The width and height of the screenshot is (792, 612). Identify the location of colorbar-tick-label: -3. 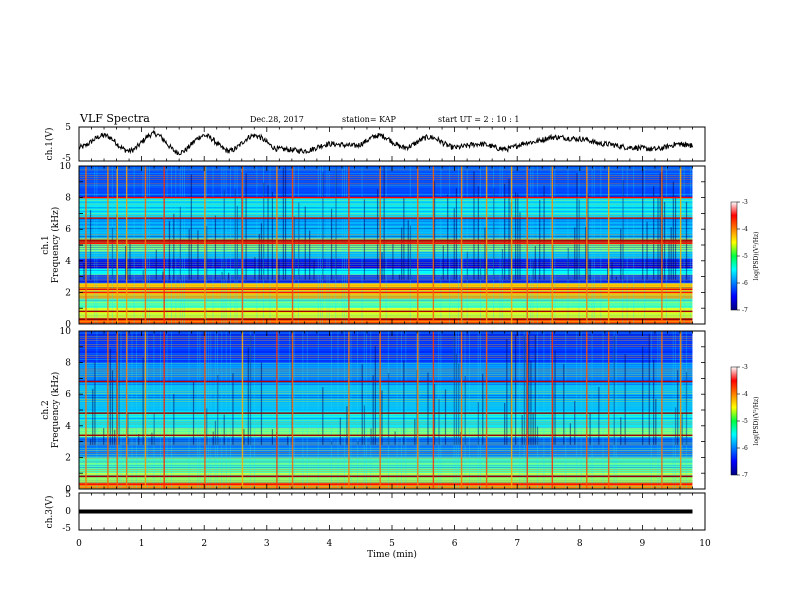
(745, 202).